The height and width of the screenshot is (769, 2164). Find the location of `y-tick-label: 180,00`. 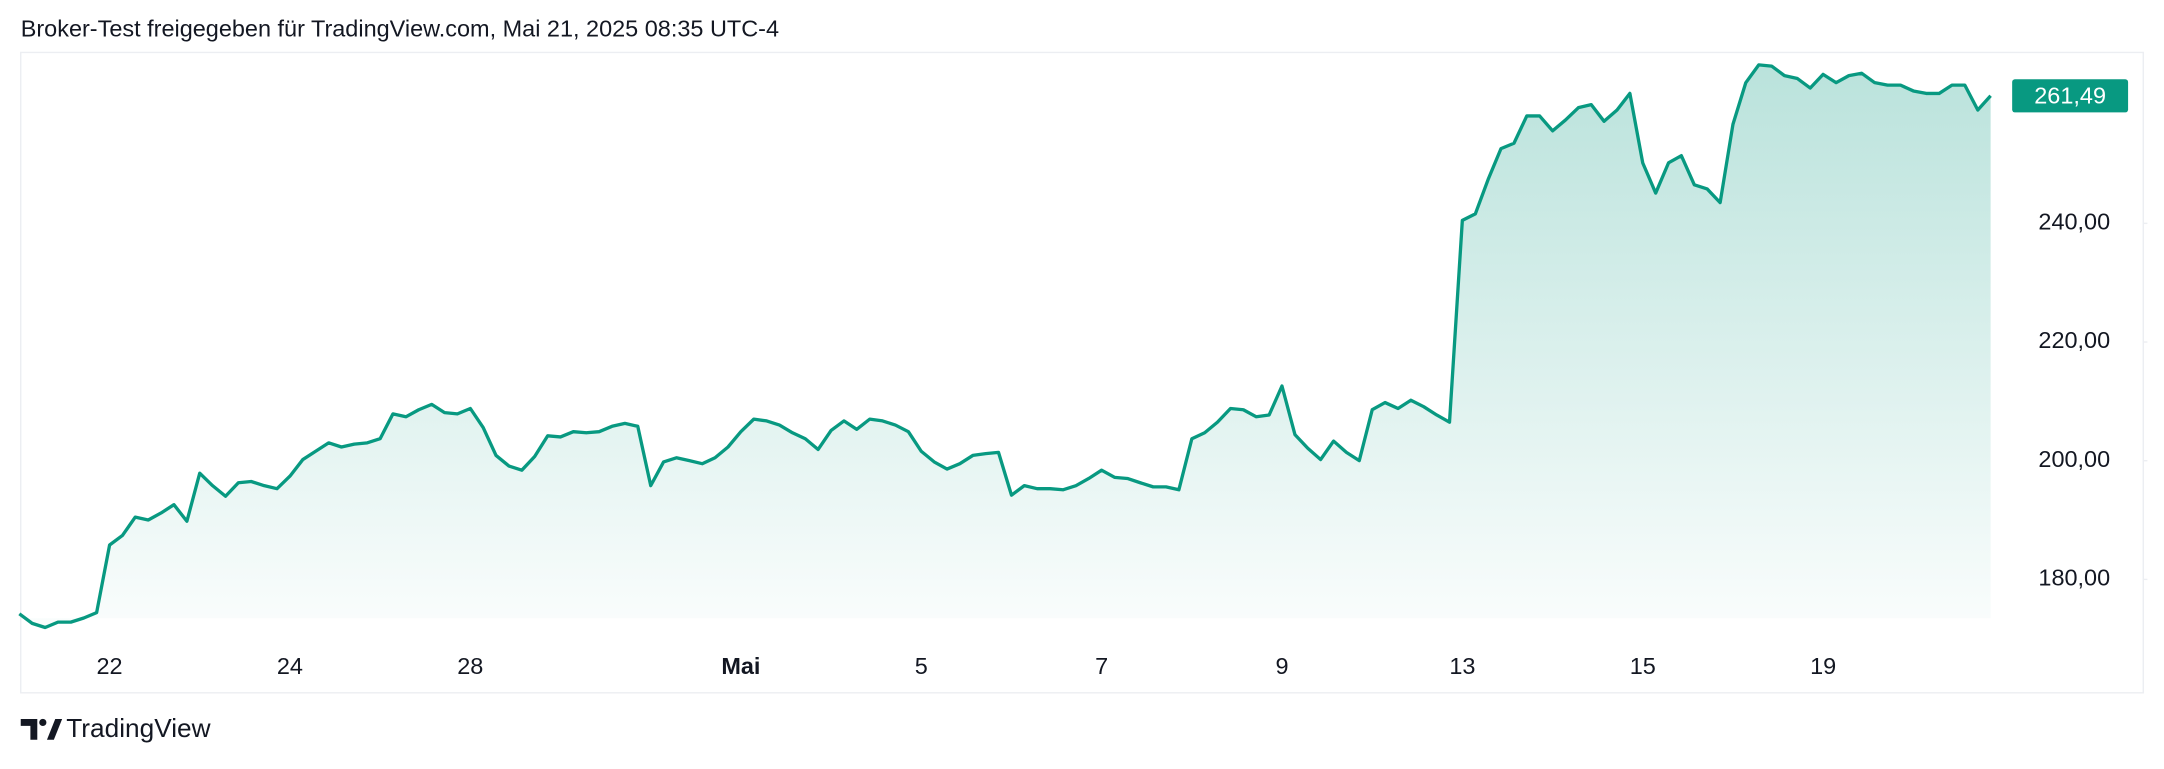

y-tick-label: 180,00 is located at coordinates (2074, 578).